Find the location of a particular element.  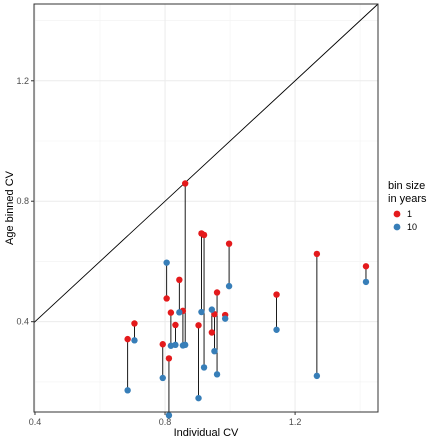

legend-label-10: 10 is located at coordinates (412, 227).